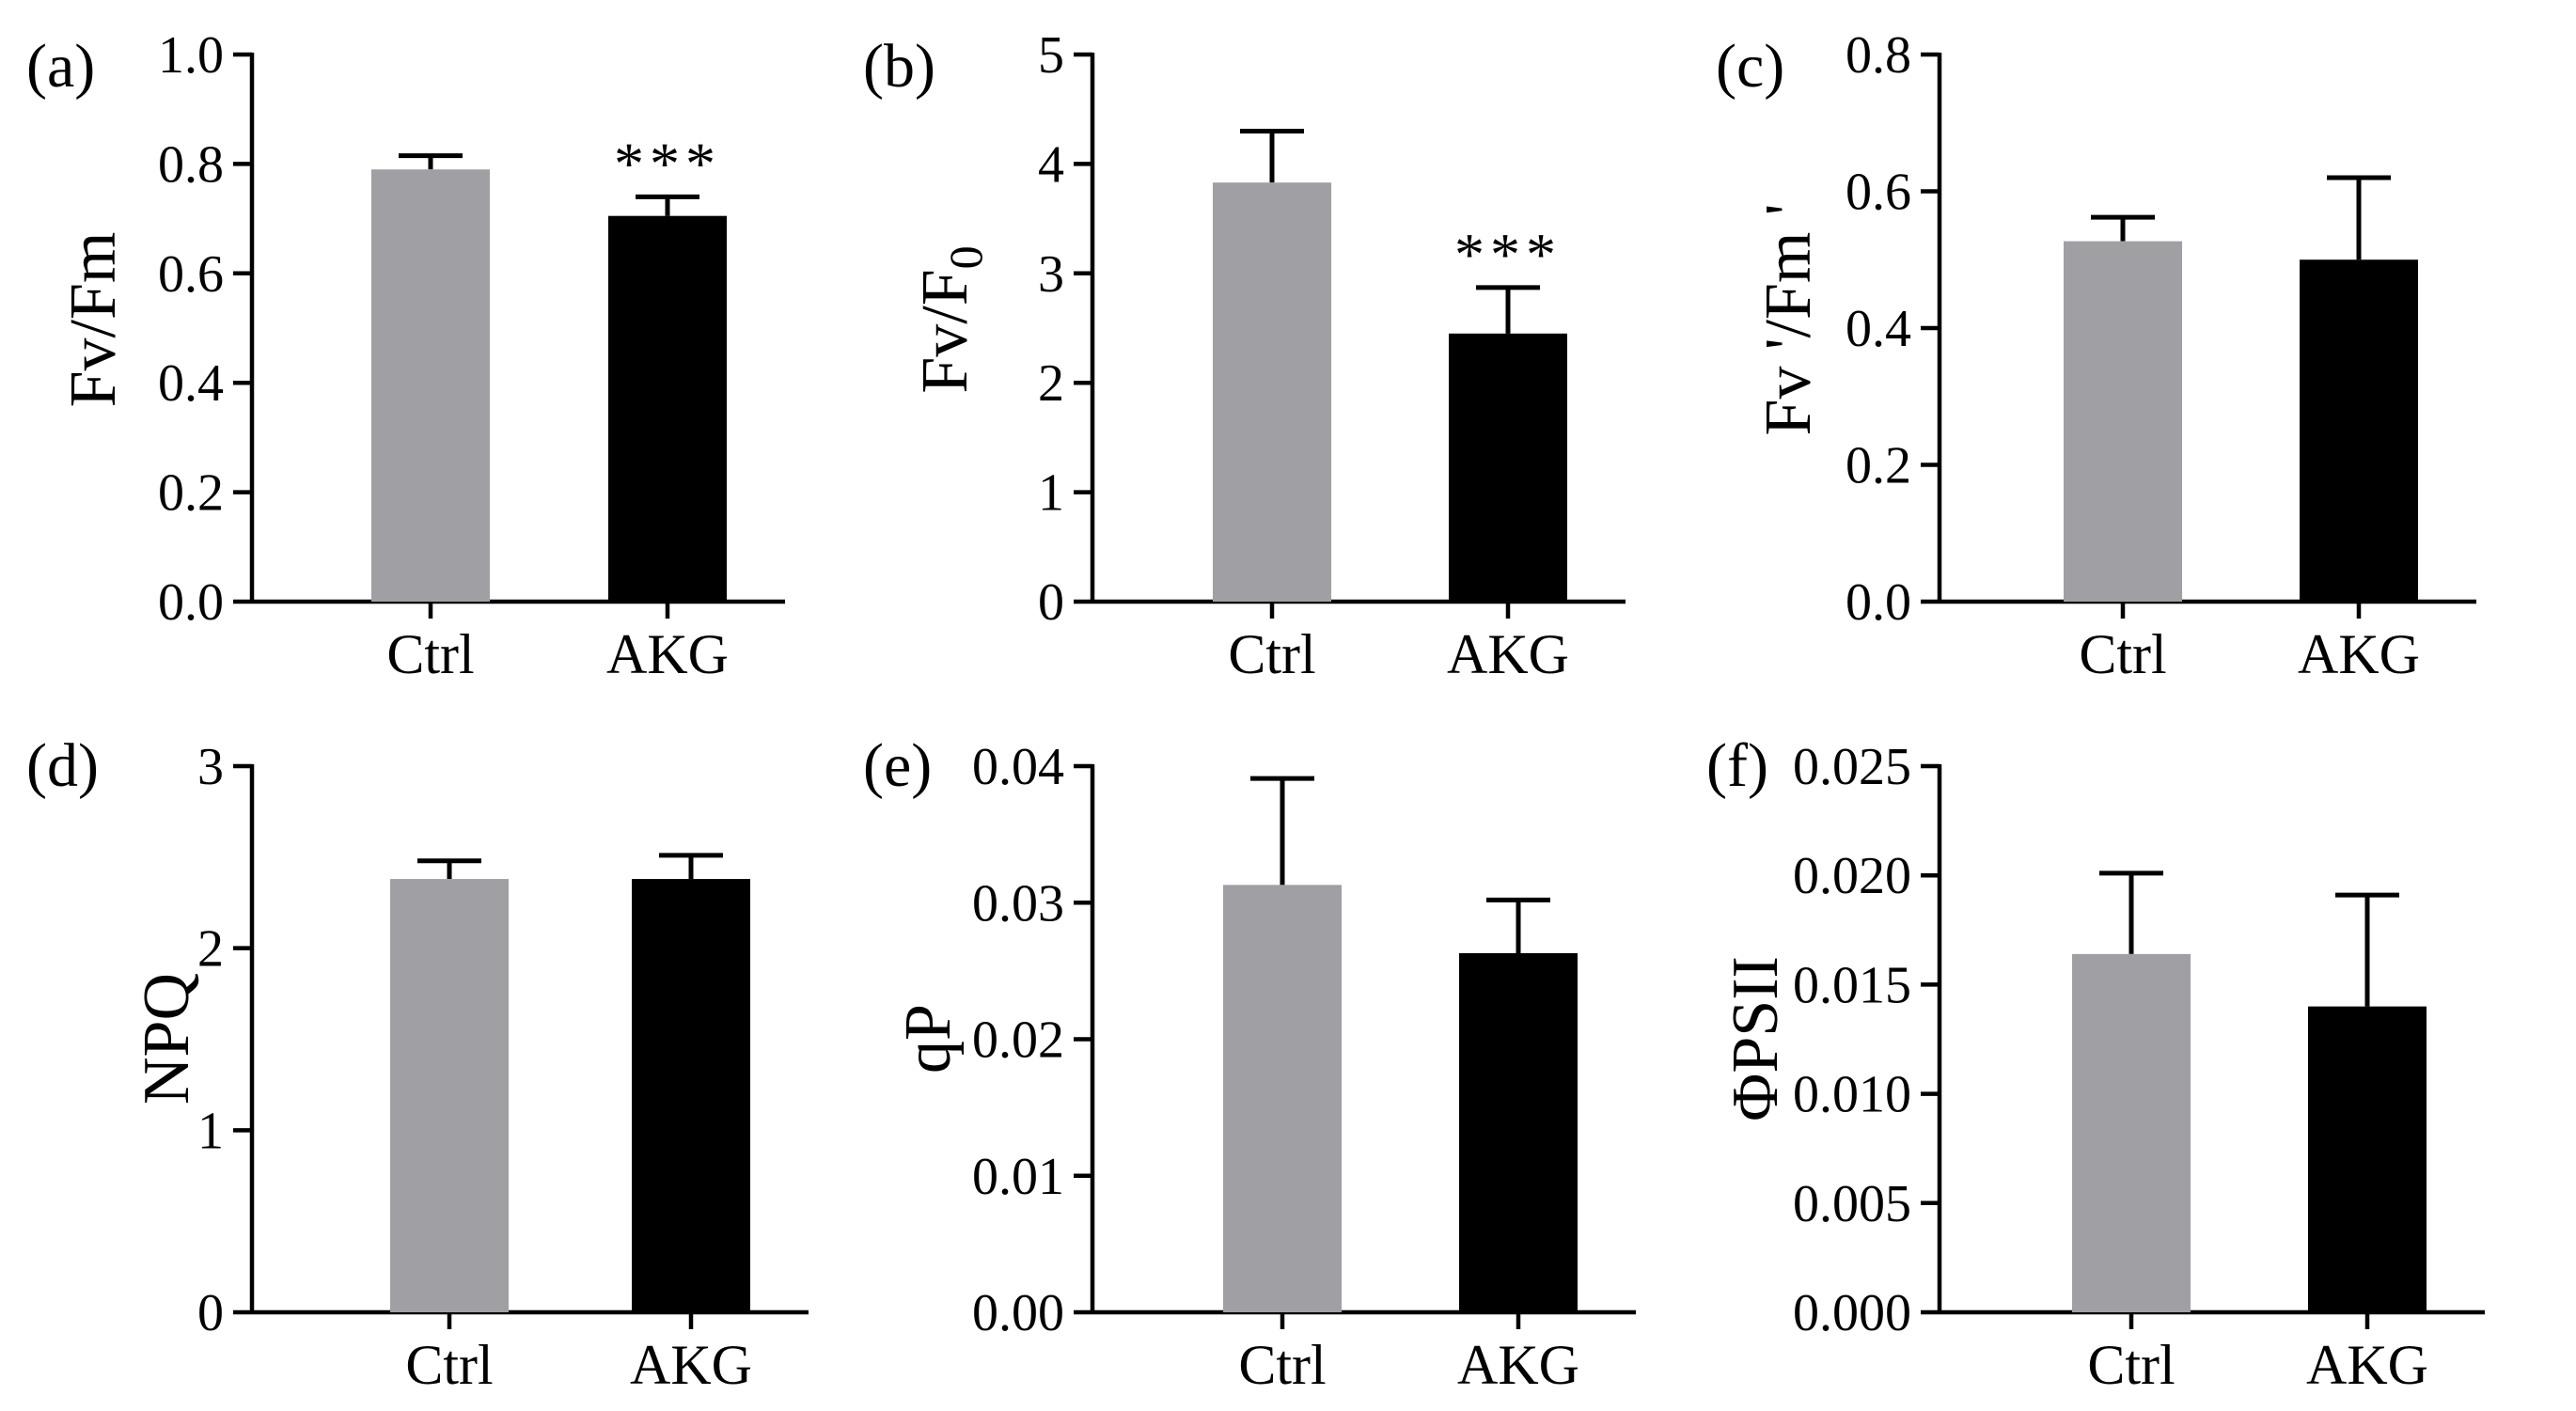  I want to click on panel-label: (f), so click(1737, 765).